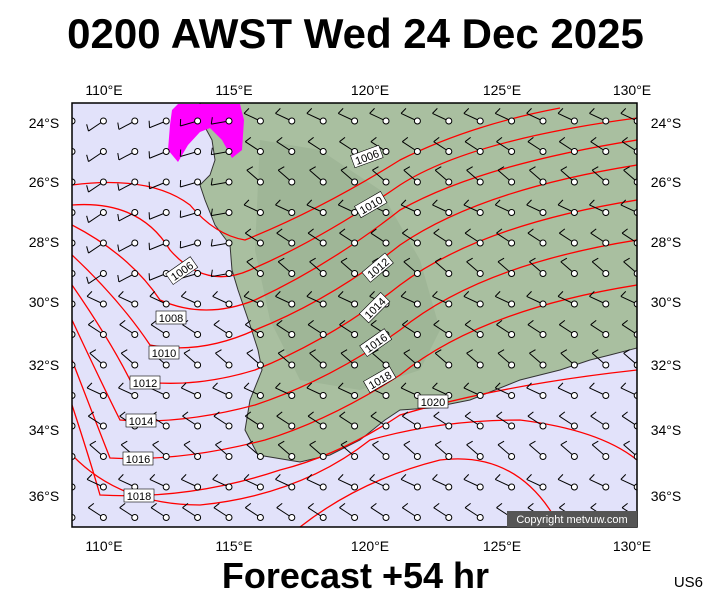 This screenshot has width=711, height=600. Describe the element at coordinates (44, 430) in the screenshot. I see `lat-tick-label: 34°S` at that location.